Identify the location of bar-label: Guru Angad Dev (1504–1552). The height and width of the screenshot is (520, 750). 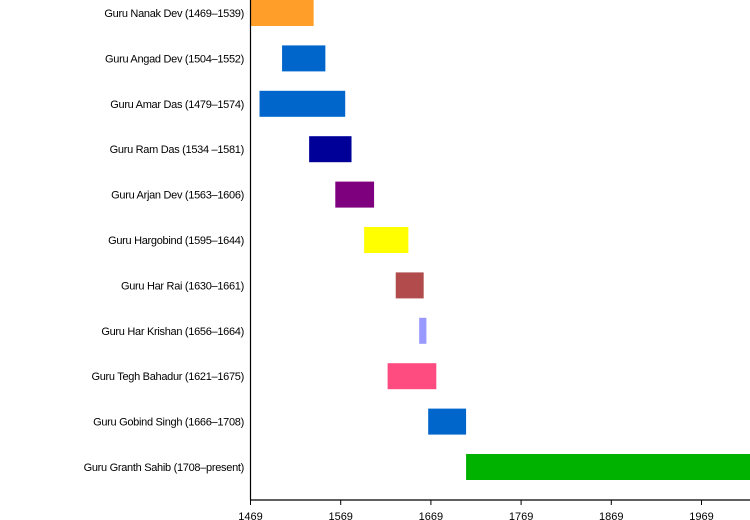
(174, 59).